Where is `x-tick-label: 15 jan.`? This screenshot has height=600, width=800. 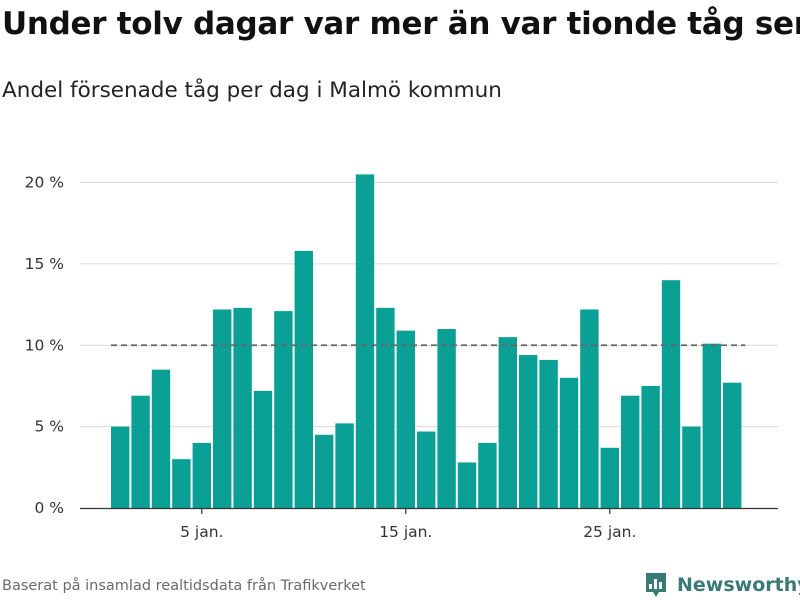 x-tick-label: 15 jan. is located at coordinates (405, 532).